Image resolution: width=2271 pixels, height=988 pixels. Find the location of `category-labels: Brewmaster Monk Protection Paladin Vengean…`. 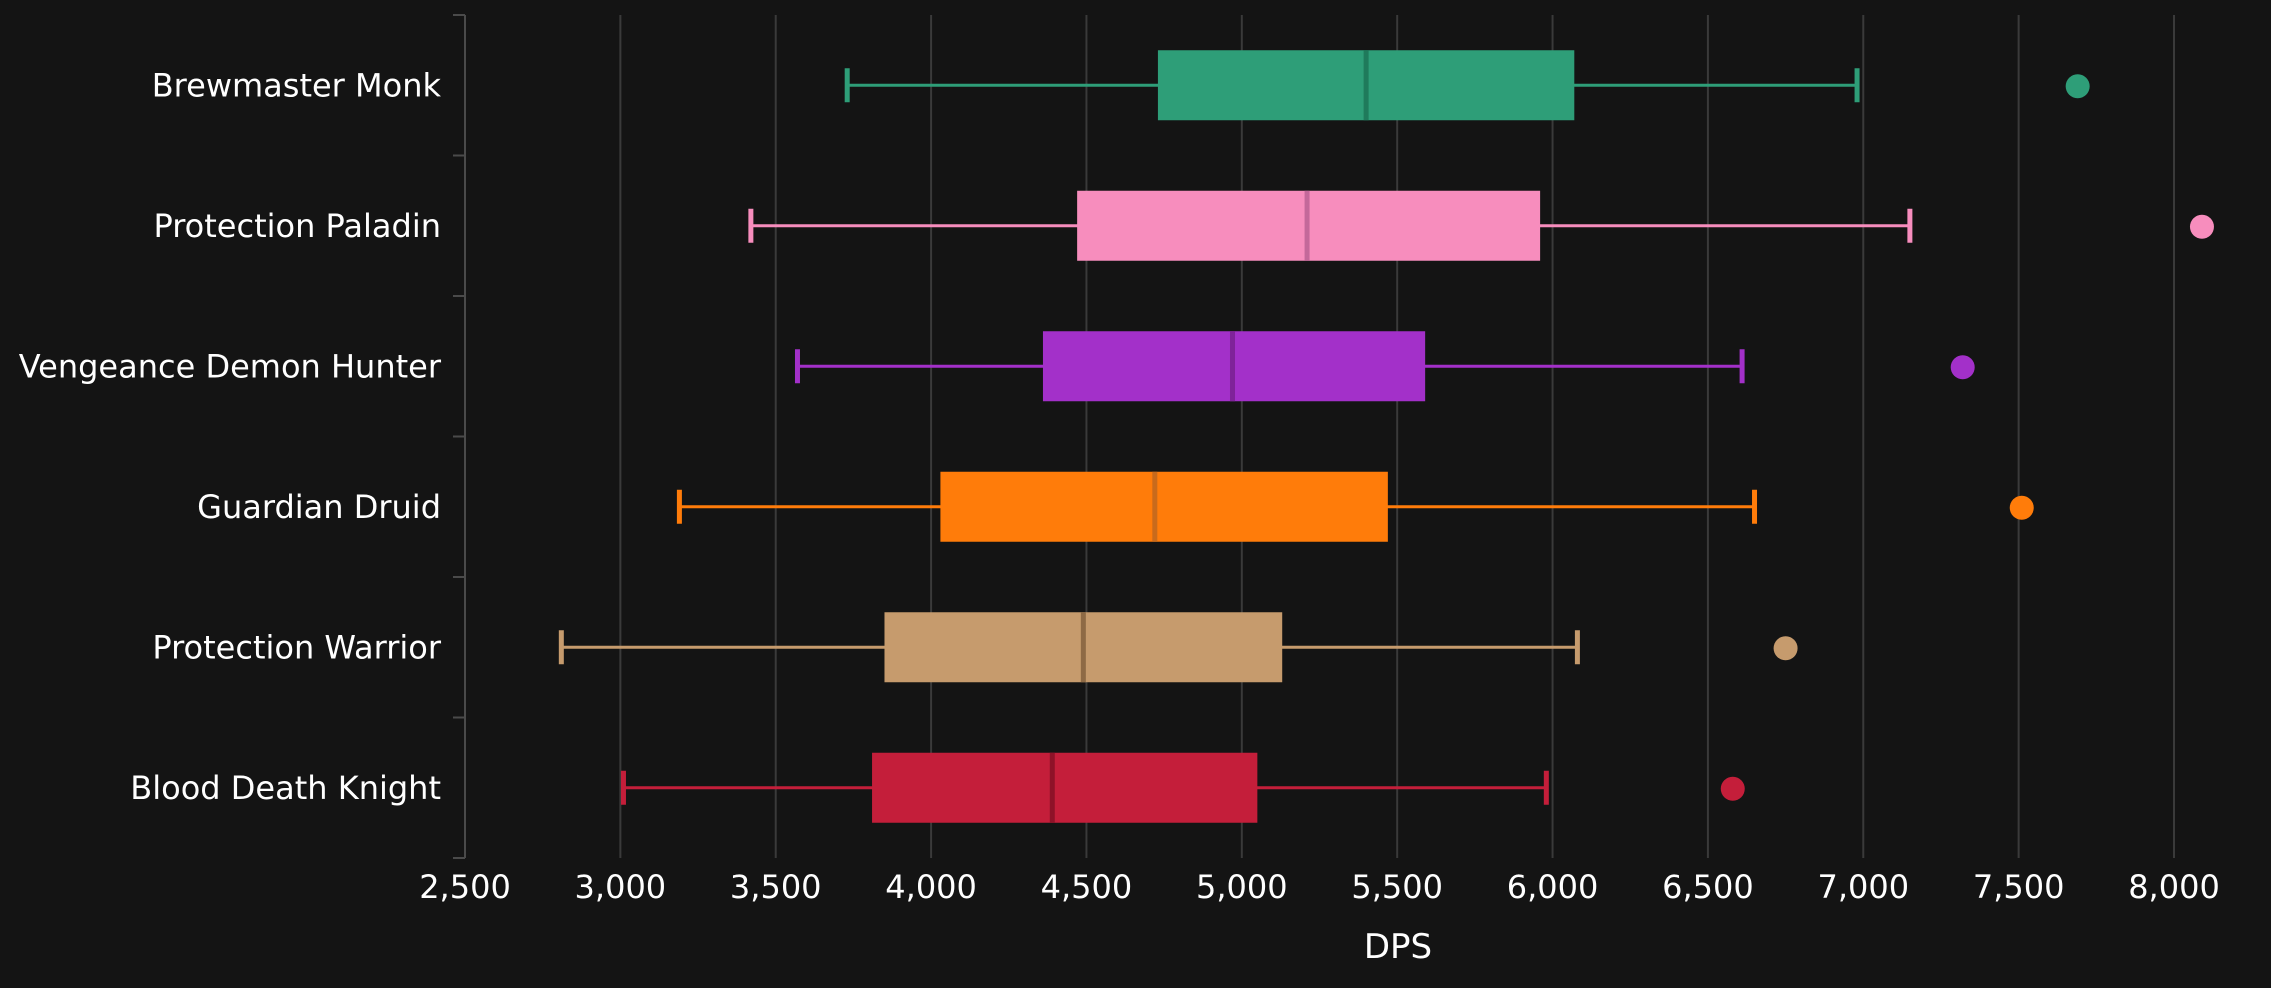

category-labels: Brewmaster Monk Protection Paladin Vengean… is located at coordinates (230, 436).